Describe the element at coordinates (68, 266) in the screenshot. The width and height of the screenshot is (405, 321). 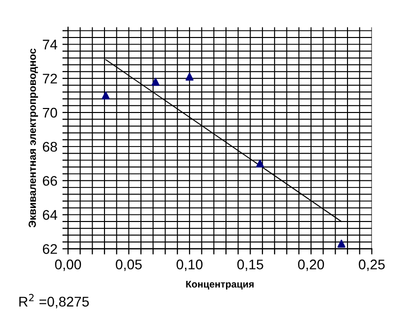
I see `x-tick-label: 0,00` at that location.